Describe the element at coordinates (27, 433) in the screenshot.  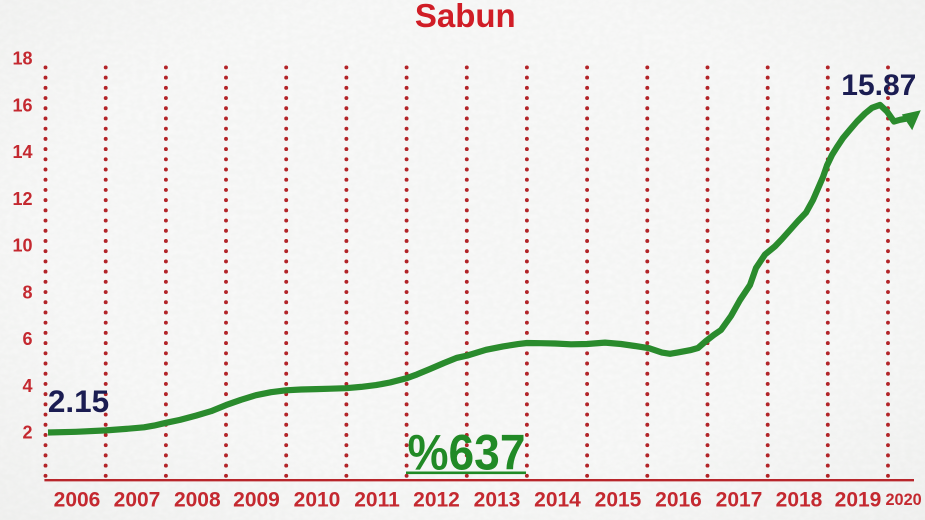
I see `svg-text: 2` at that location.